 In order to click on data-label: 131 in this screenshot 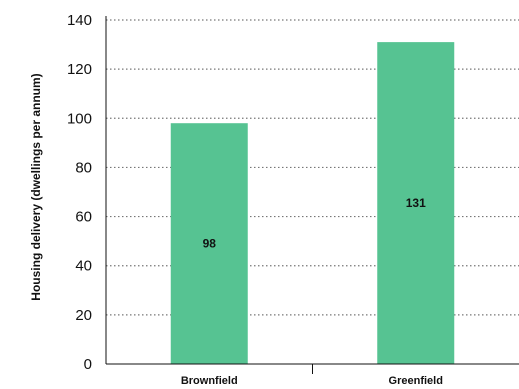, I will do `click(416, 203)`.